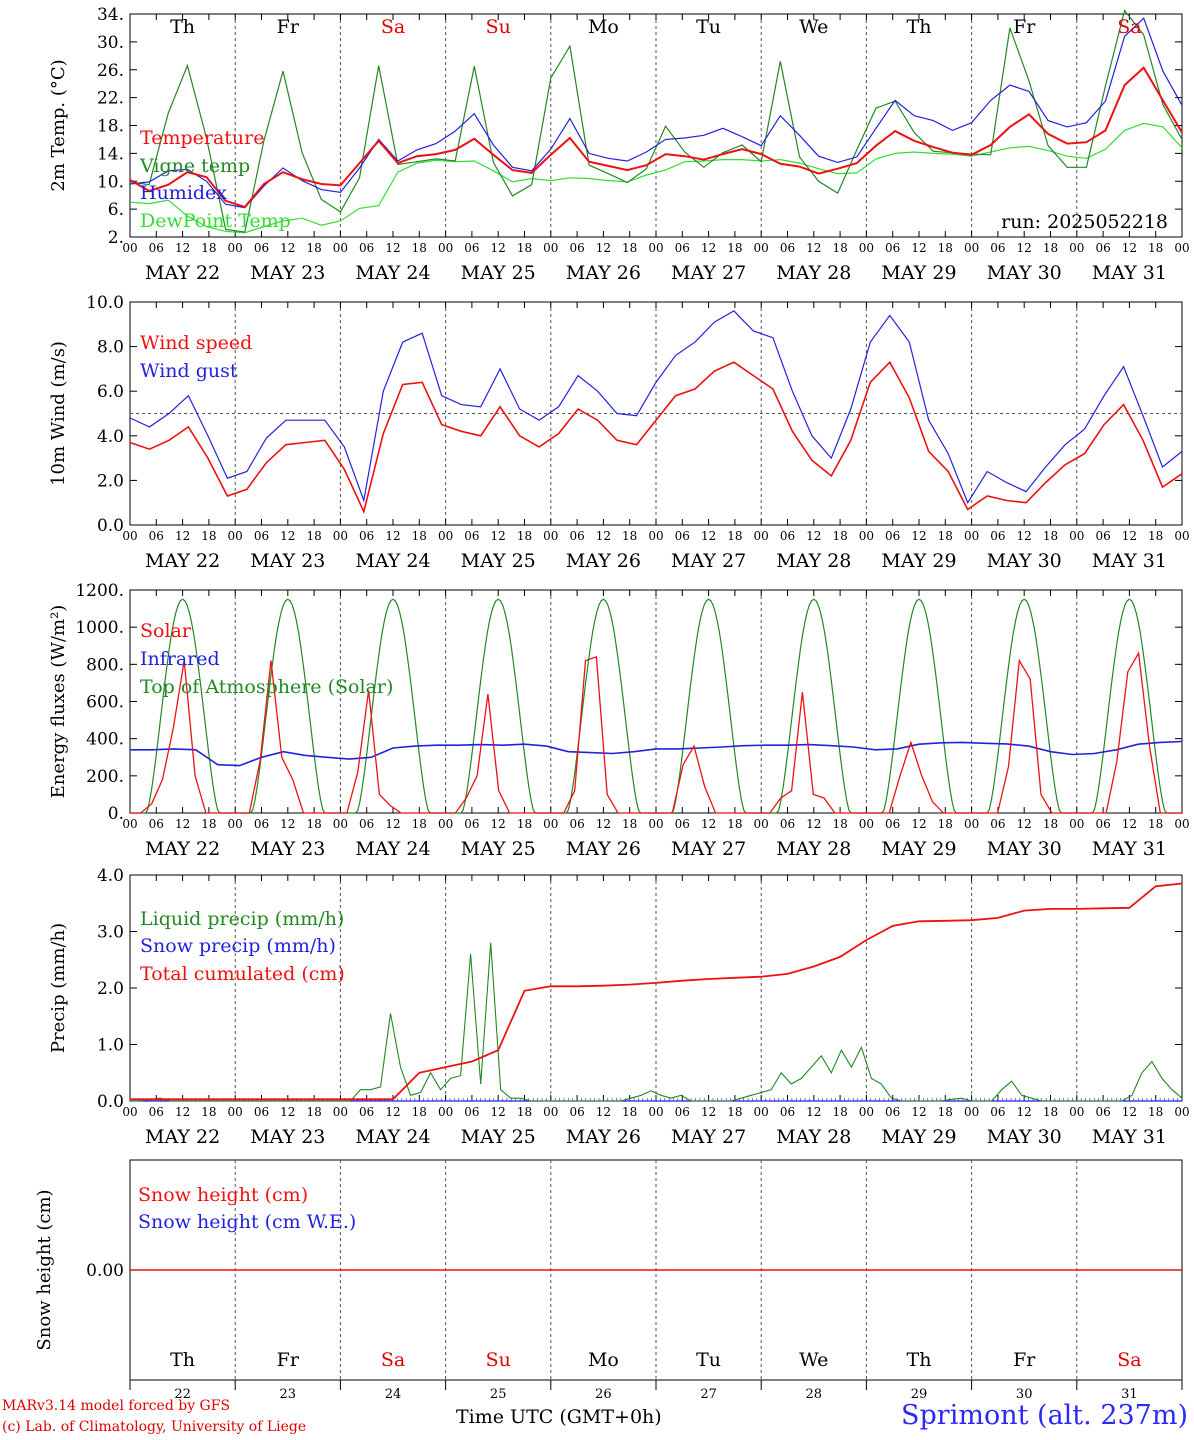 This screenshot has width=1194, height=1440. I want to click on date-label: MAY 25, so click(498, 849).